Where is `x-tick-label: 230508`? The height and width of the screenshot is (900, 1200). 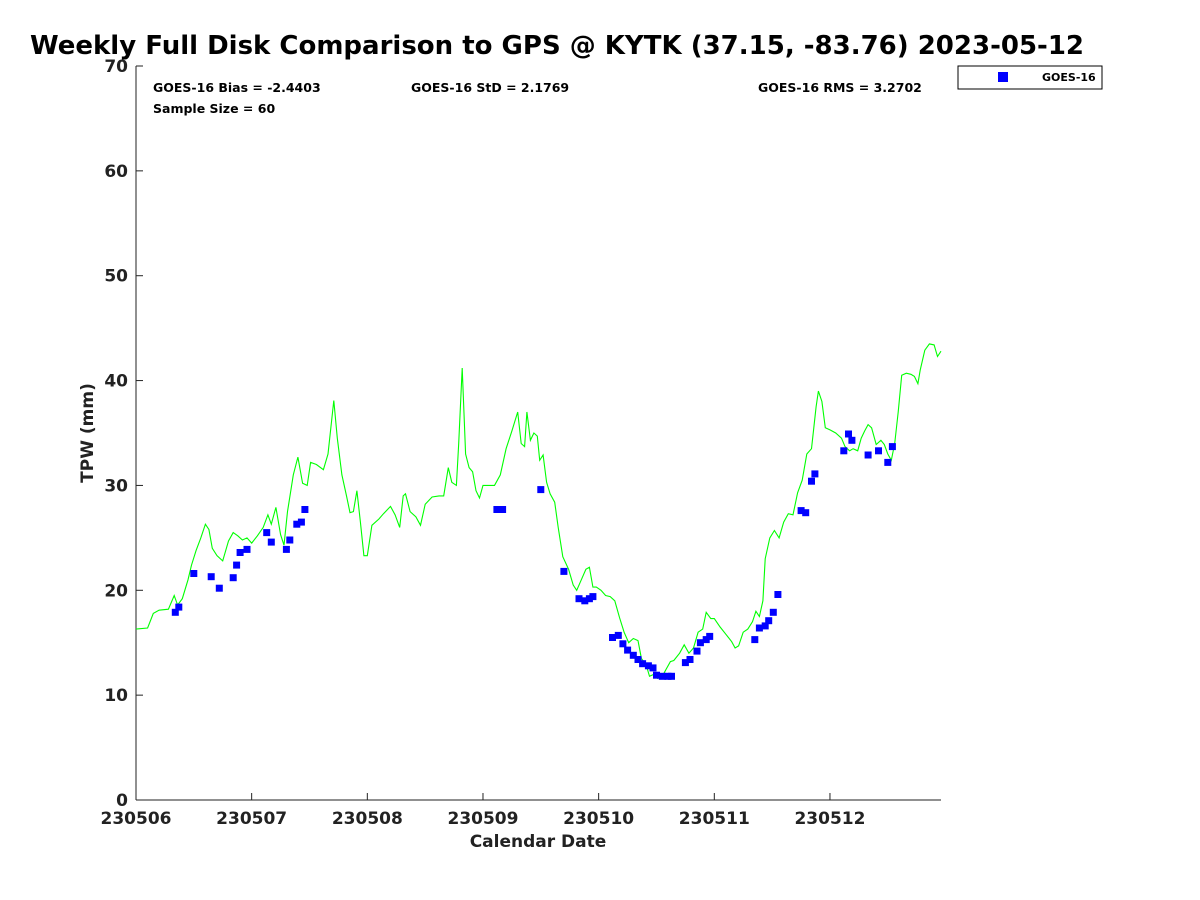
x-tick-label: 230508 is located at coordinates (367, 819).